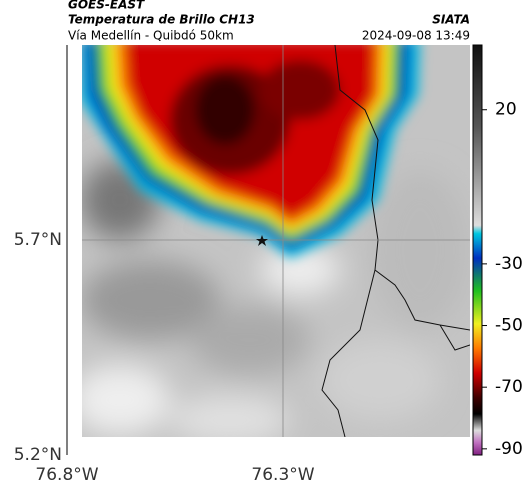  What do you see at coordinates (506, 110) in the screenshot?
I see `colorbar-tick-label: 20` at bounding box center [506, 110].